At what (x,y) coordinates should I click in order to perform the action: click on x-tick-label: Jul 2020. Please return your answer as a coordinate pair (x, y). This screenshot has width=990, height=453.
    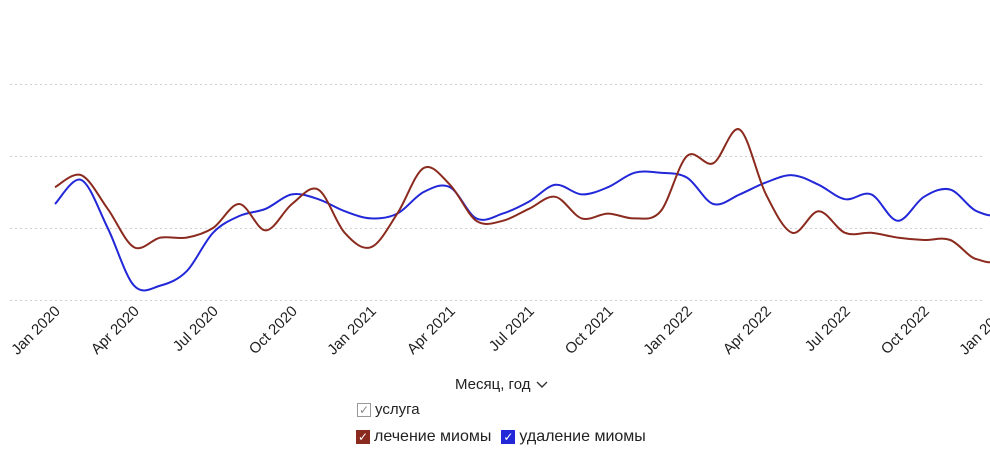
    Looking at the image, I should click on (196, 329).